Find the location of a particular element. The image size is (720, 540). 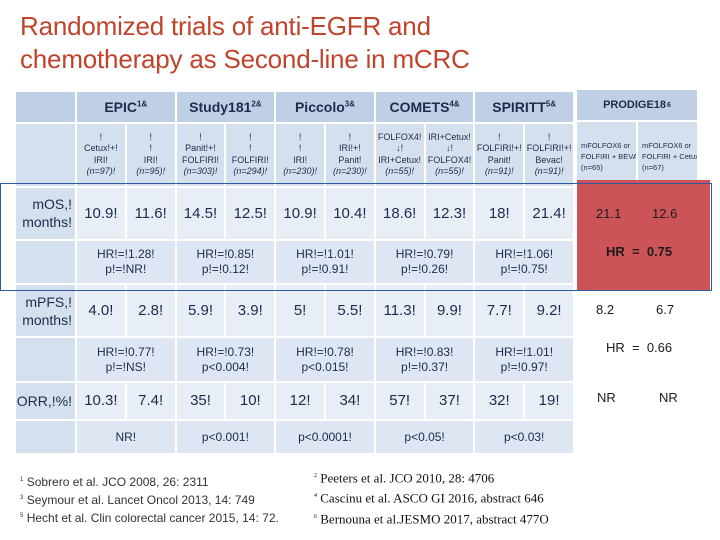

orr-pvalue-row: NR! p<0.001! p<0.0001! p<0.05! p<0.03! is located at coordinates (294, 437).